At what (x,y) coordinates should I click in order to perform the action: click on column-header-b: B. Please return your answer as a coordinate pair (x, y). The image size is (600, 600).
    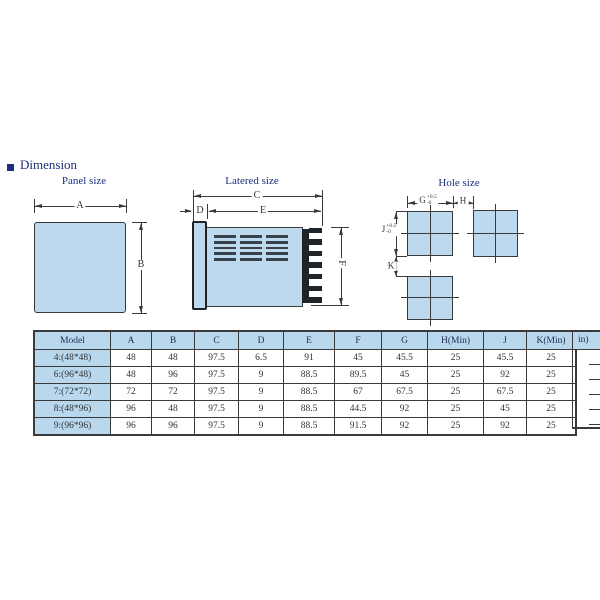
    Looking at the image, I should click on (173, 340).